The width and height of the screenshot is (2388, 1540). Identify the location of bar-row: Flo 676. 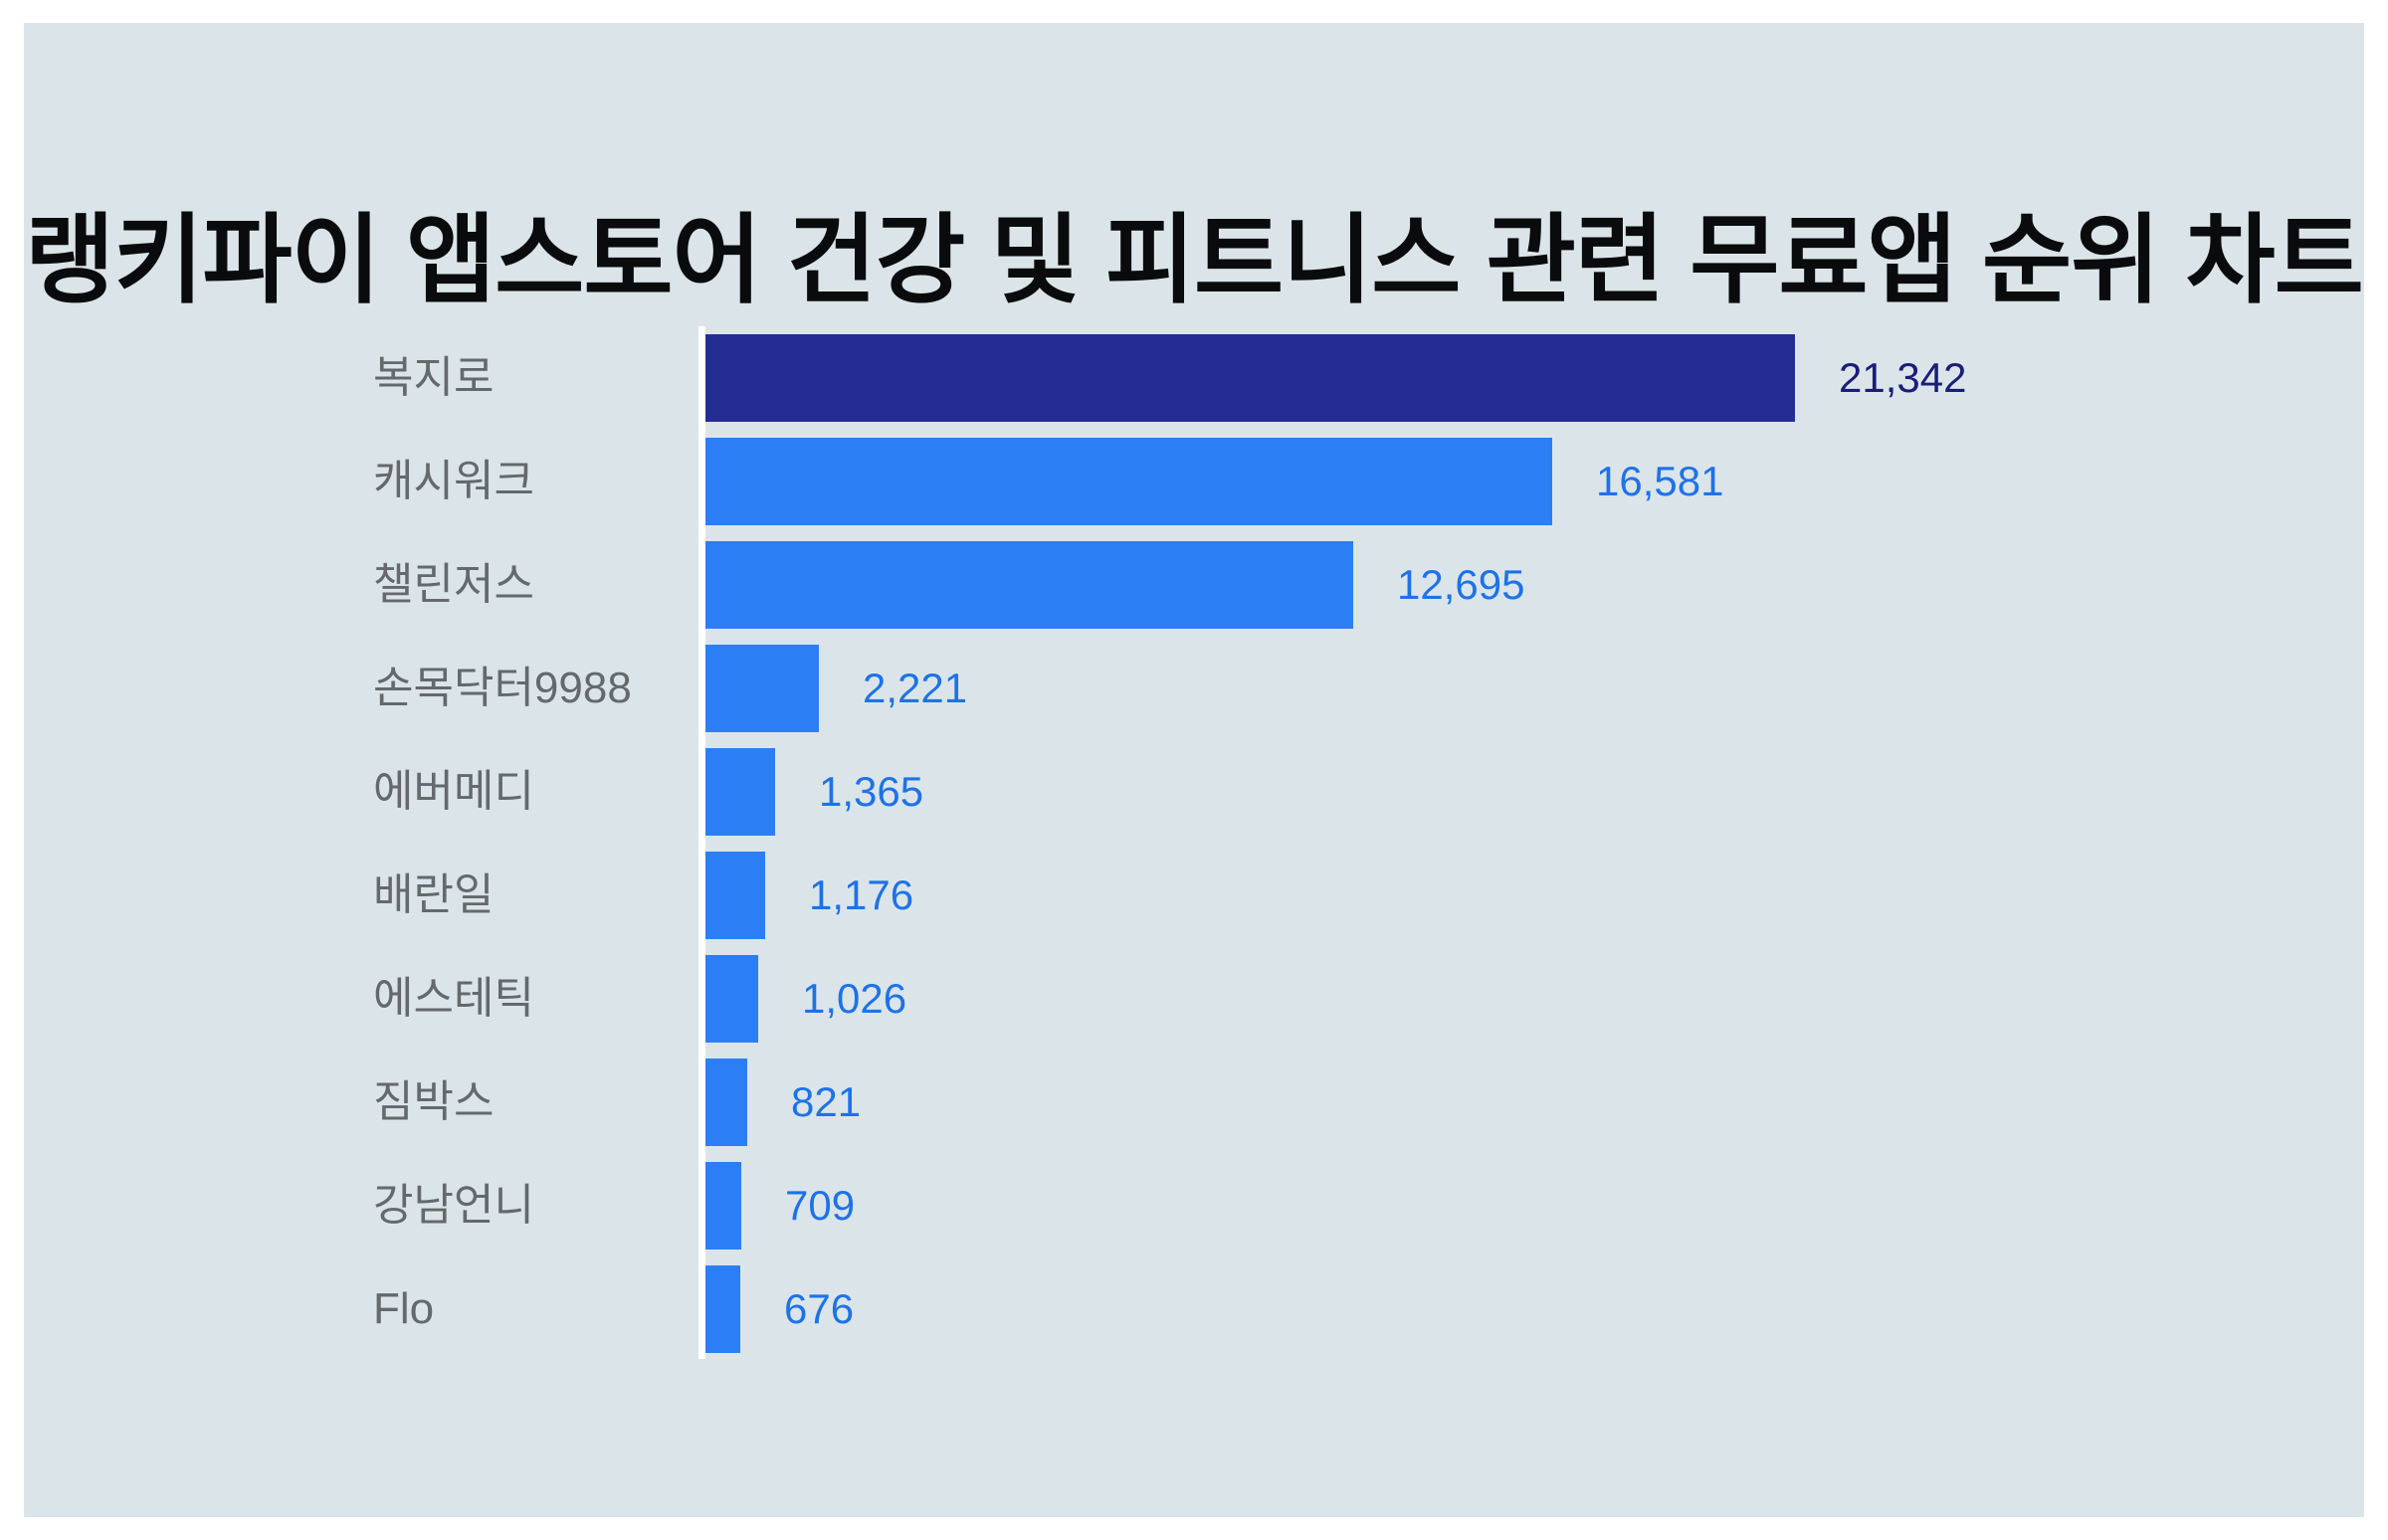
(1370, 1309).